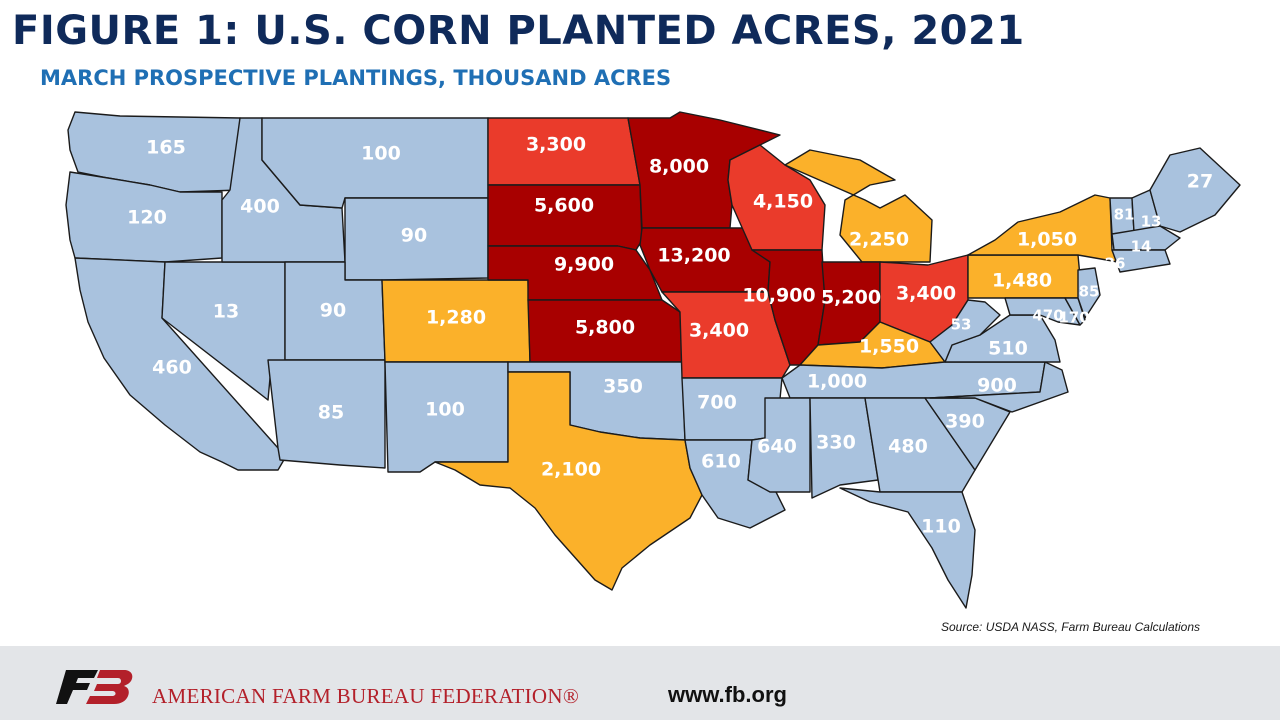 The height and width of the screenshot is (720, 1280). Describe the element at coordinates (679, 167) in the screenshot. I see `label-mn: 8,000` at that location.